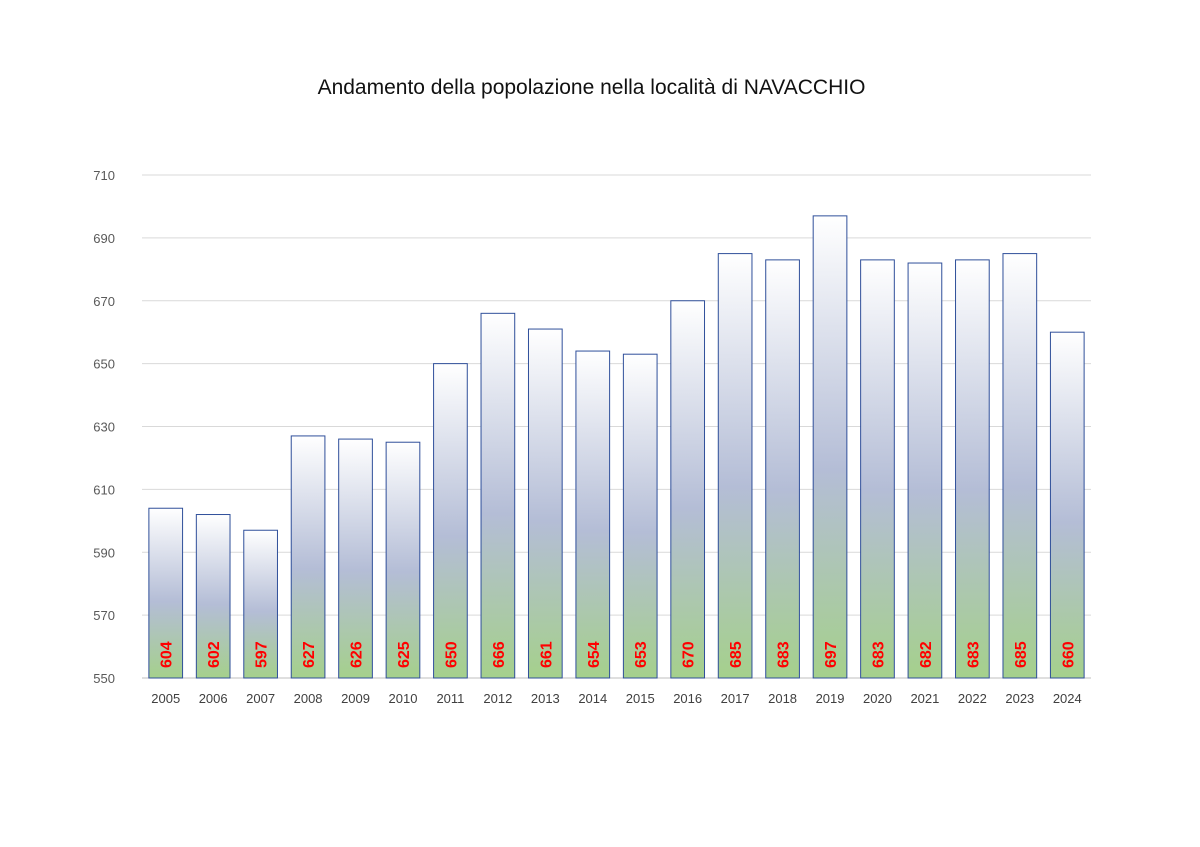 The height and width of the screenshot is (847, 1200). Describe the element at coordinates (1067, 505) in the screenshot. I see `bar-2024` at that location.